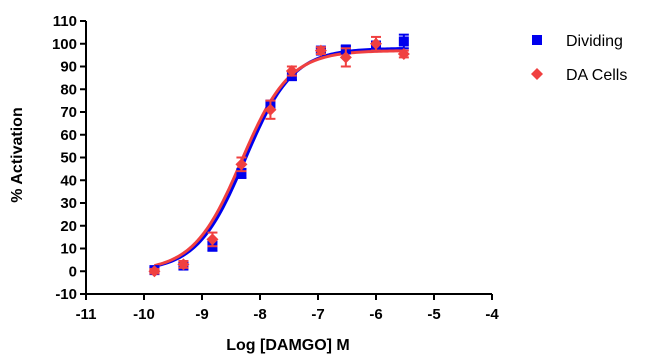 The image size is (654, 358). I want to click on y-axis-title: % Activation, so click(17, 154).